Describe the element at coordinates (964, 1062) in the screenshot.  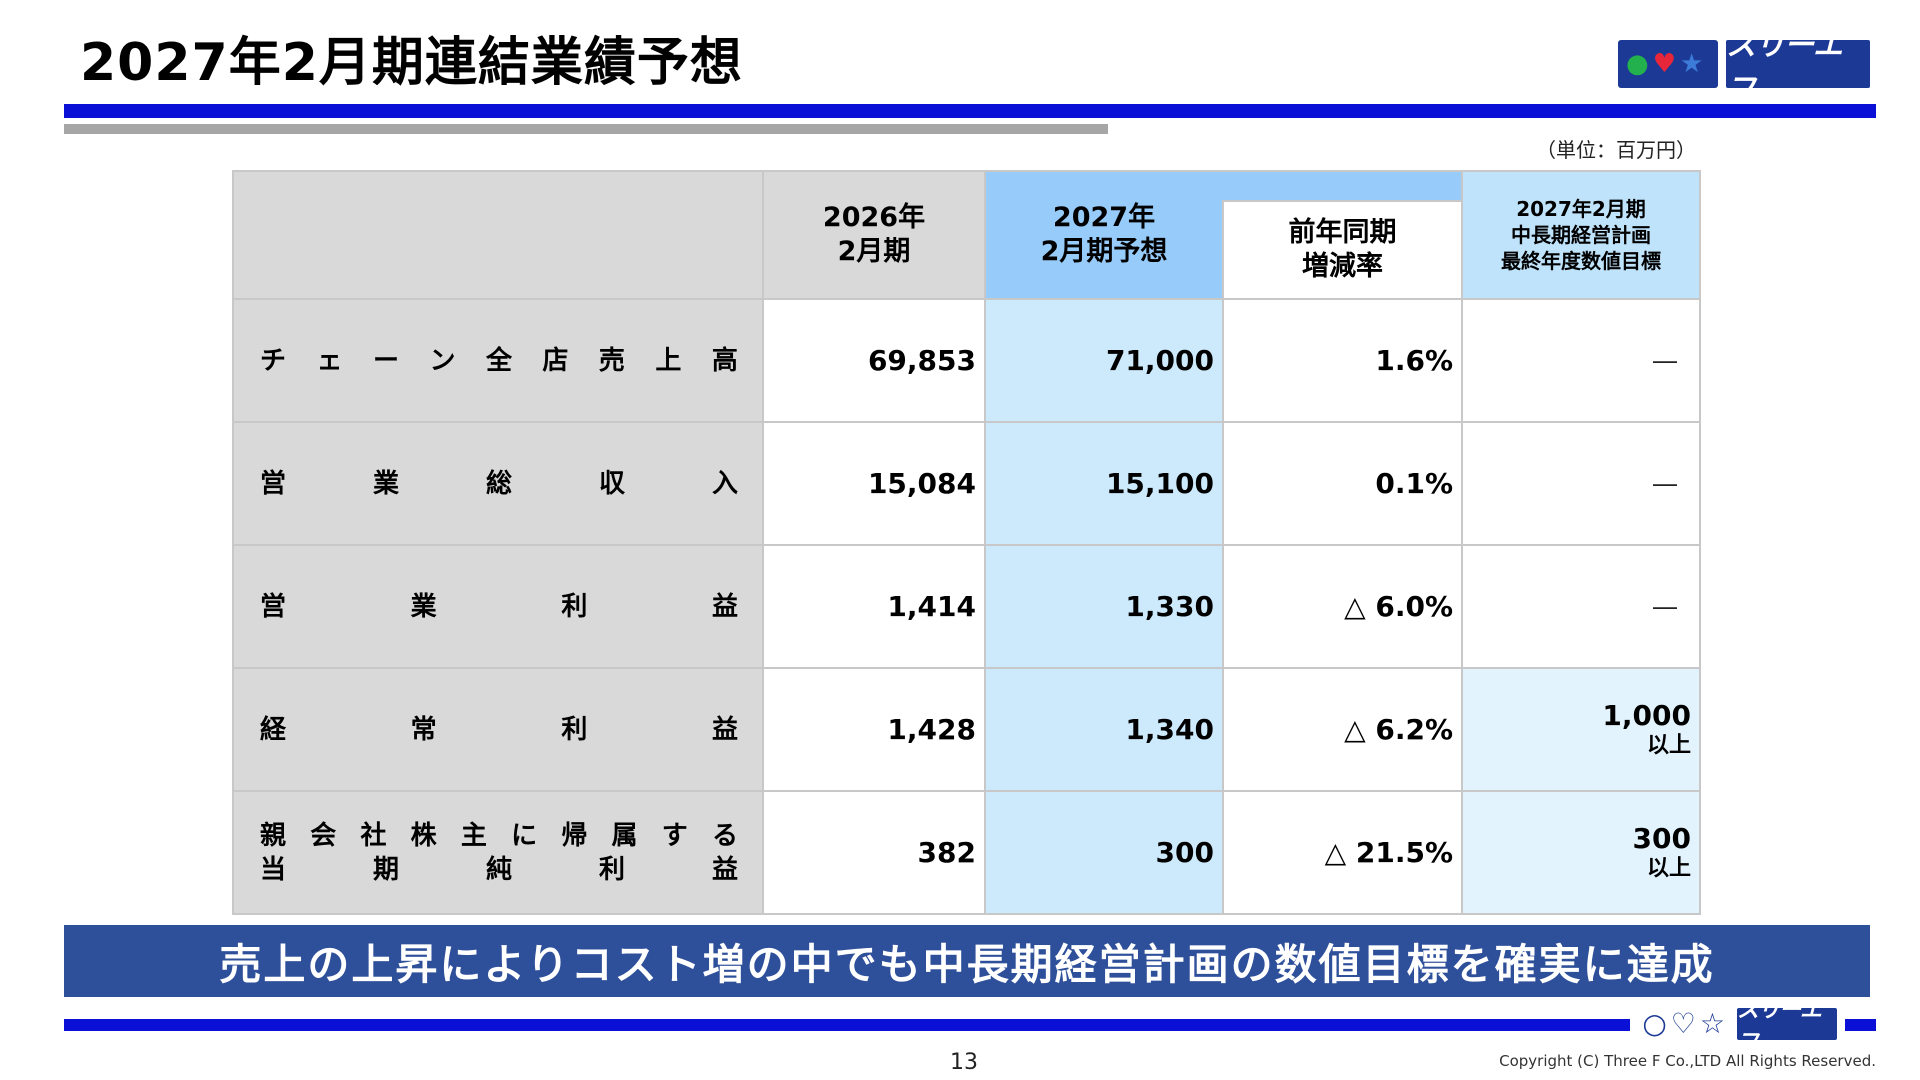
I see `page-number: 13` at that location.